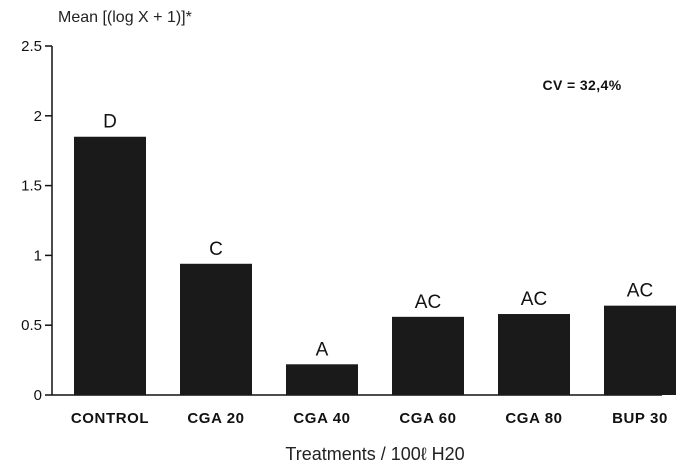 Image resolution: width=695 pixels, height=476 pixels. Describe the element at coordinates (38, 255) in the screenshot. I see `y-tick-label: 1` at that location.